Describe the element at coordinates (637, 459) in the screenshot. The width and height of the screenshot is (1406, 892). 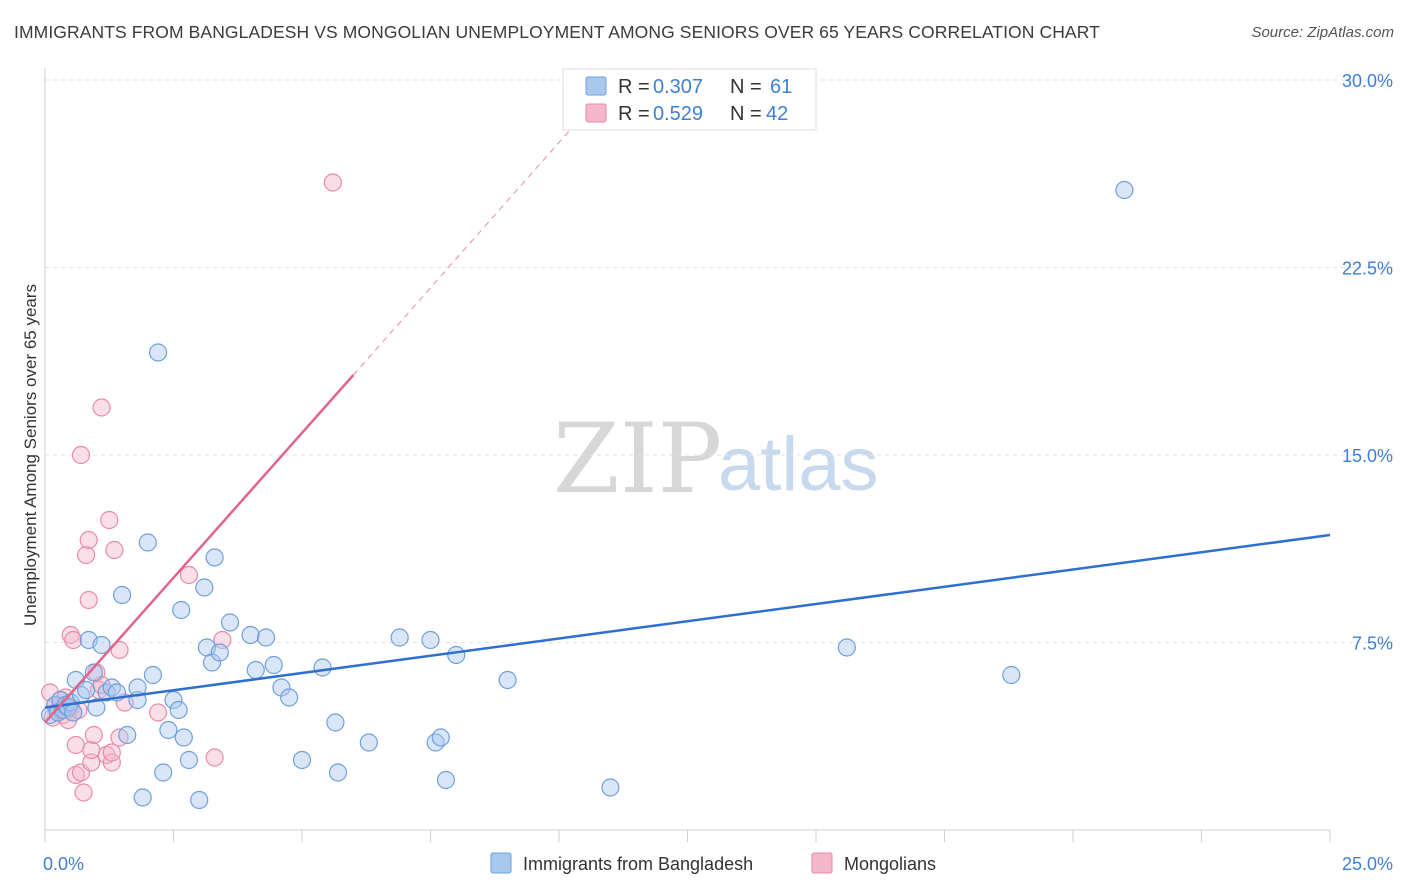
I see `watermark-zip: ZIP` at that location.